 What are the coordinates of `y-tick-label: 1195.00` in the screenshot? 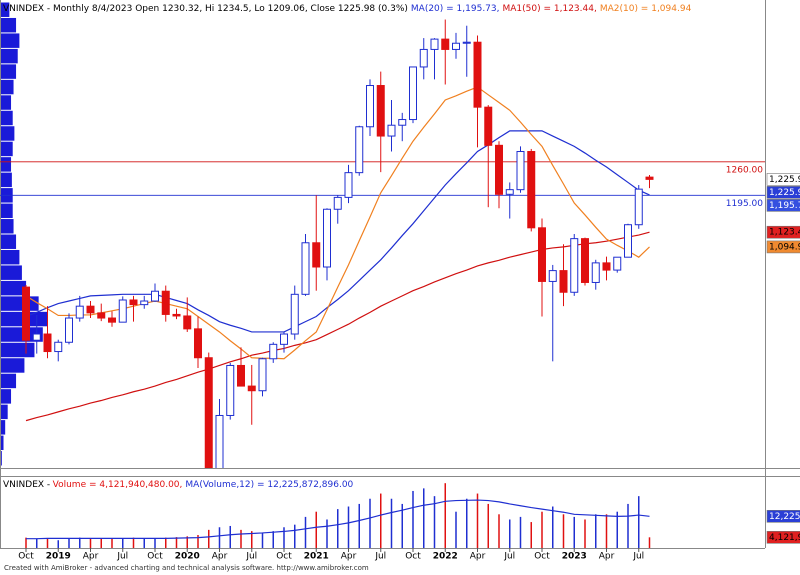 It's located at (744, 204).